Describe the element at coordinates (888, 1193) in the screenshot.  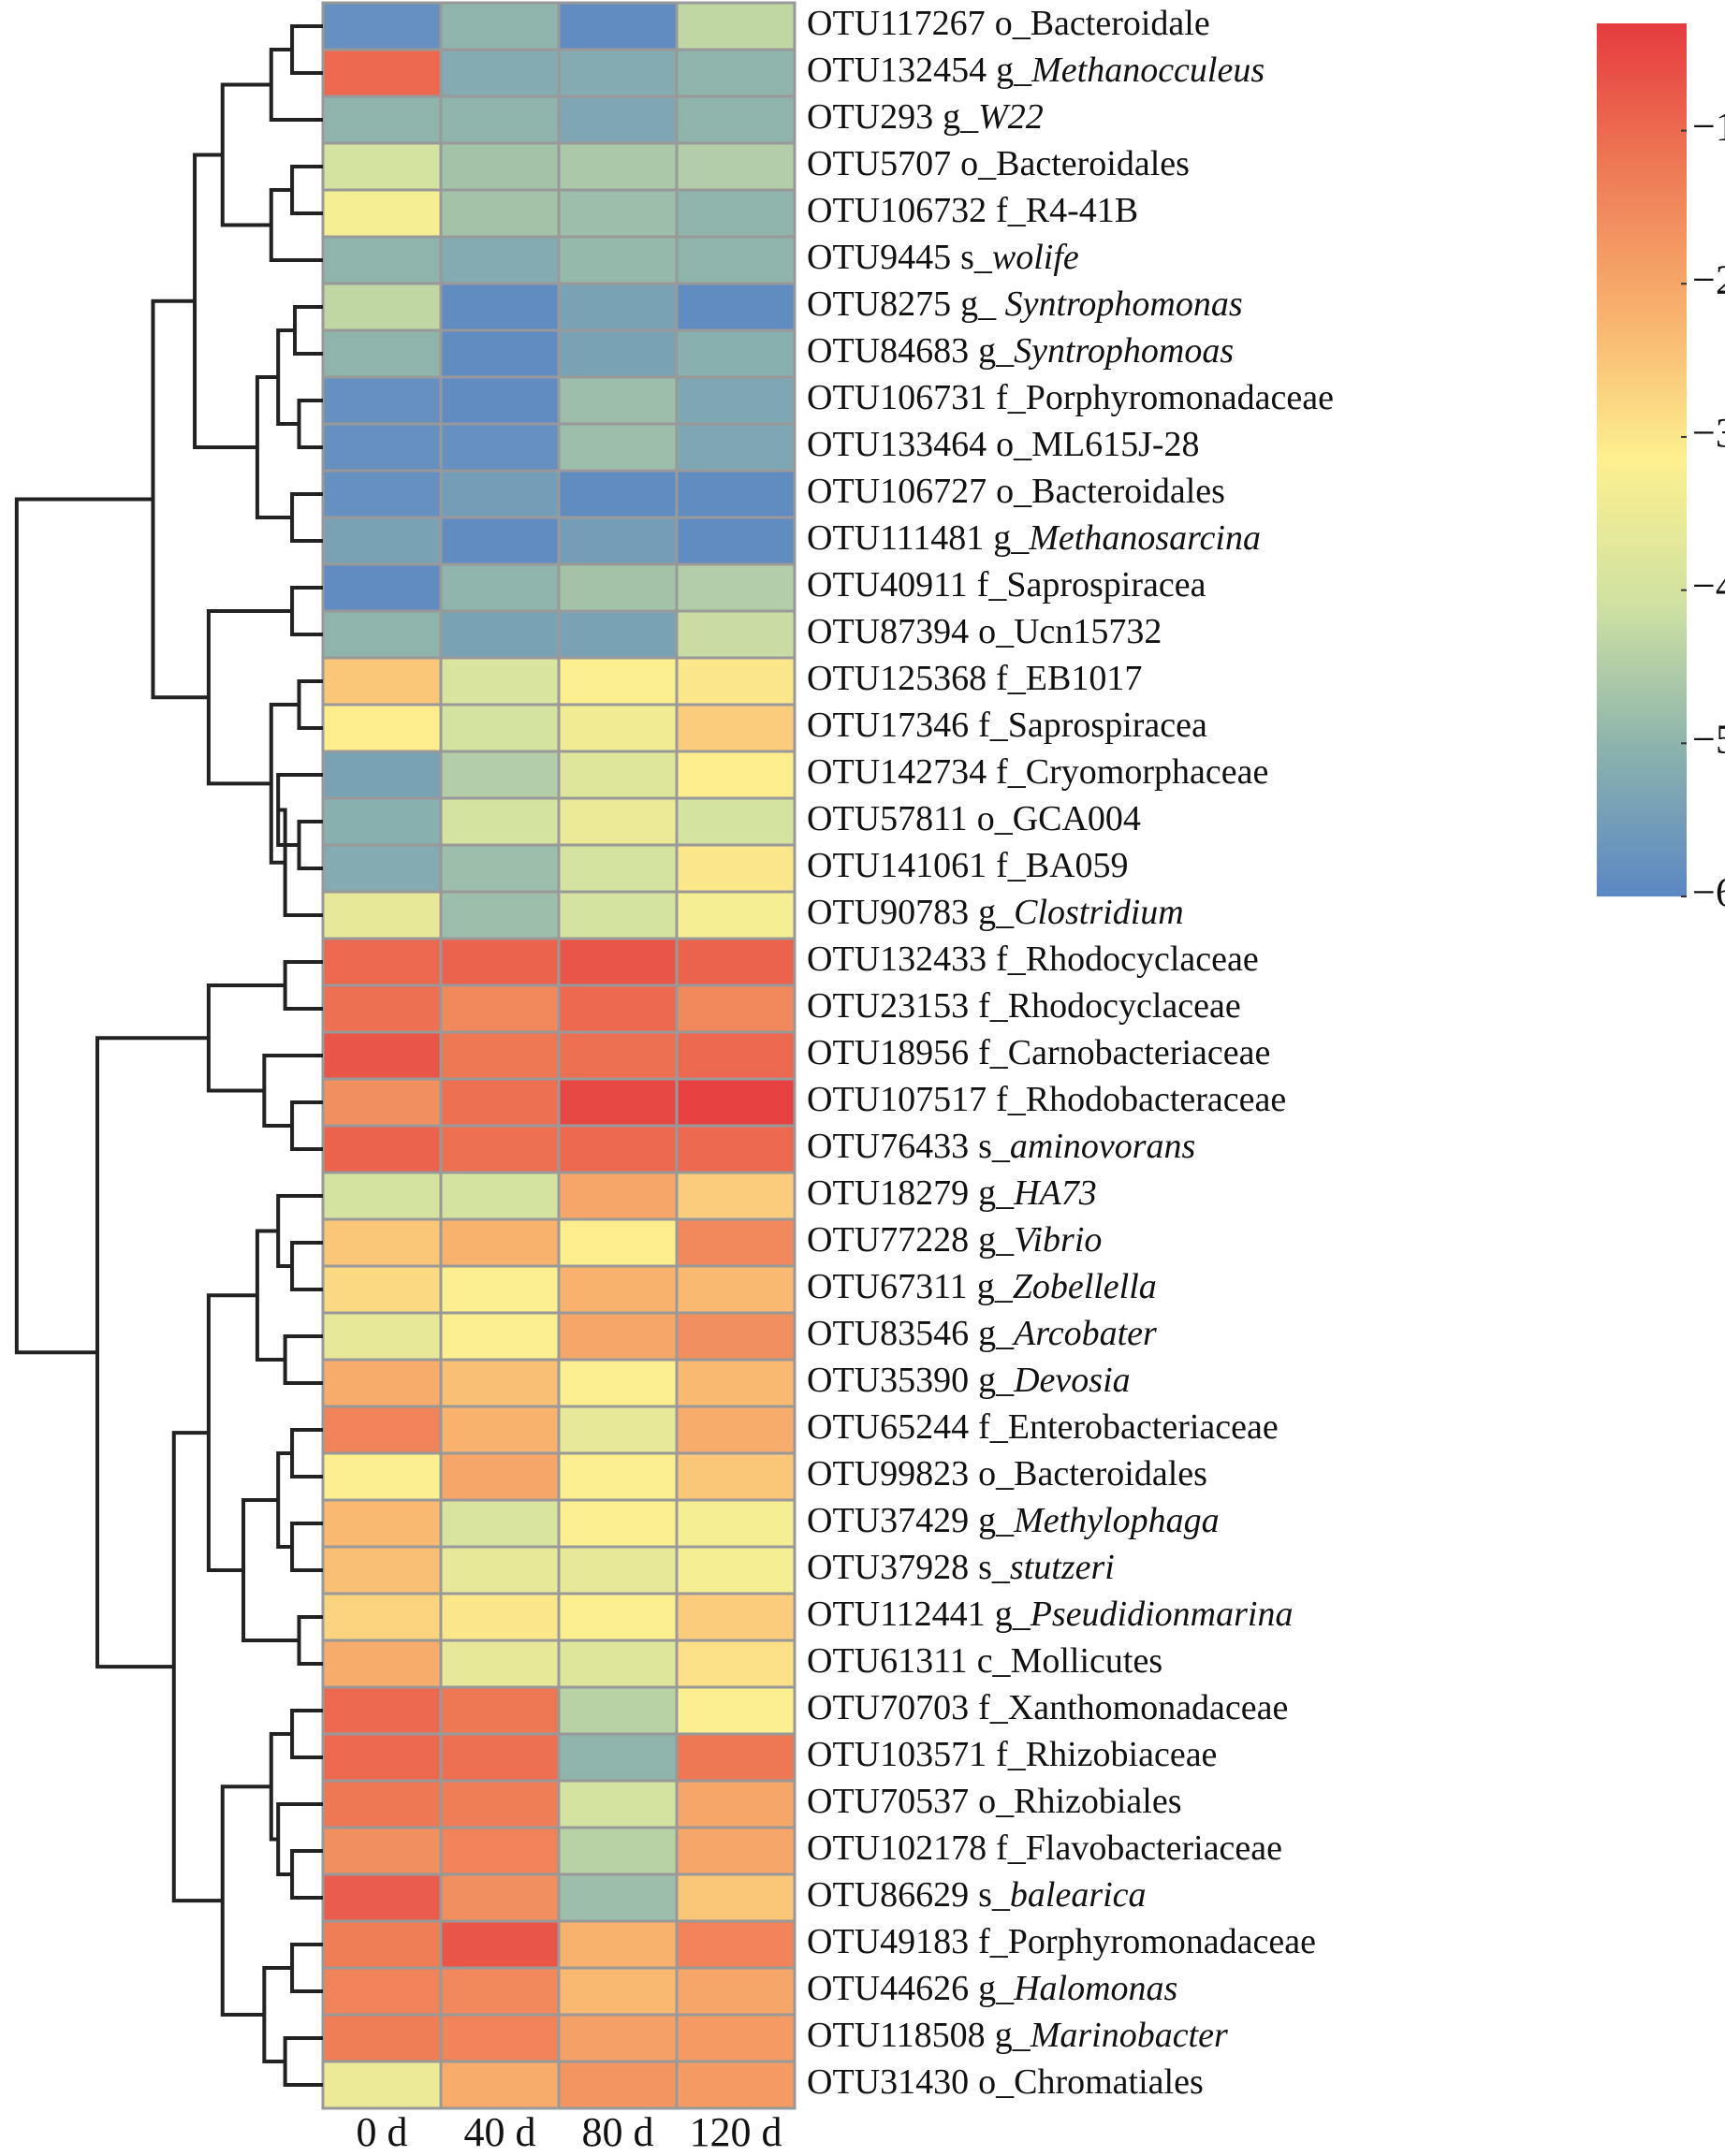
I see `otu-id: OTU18279` at that location.